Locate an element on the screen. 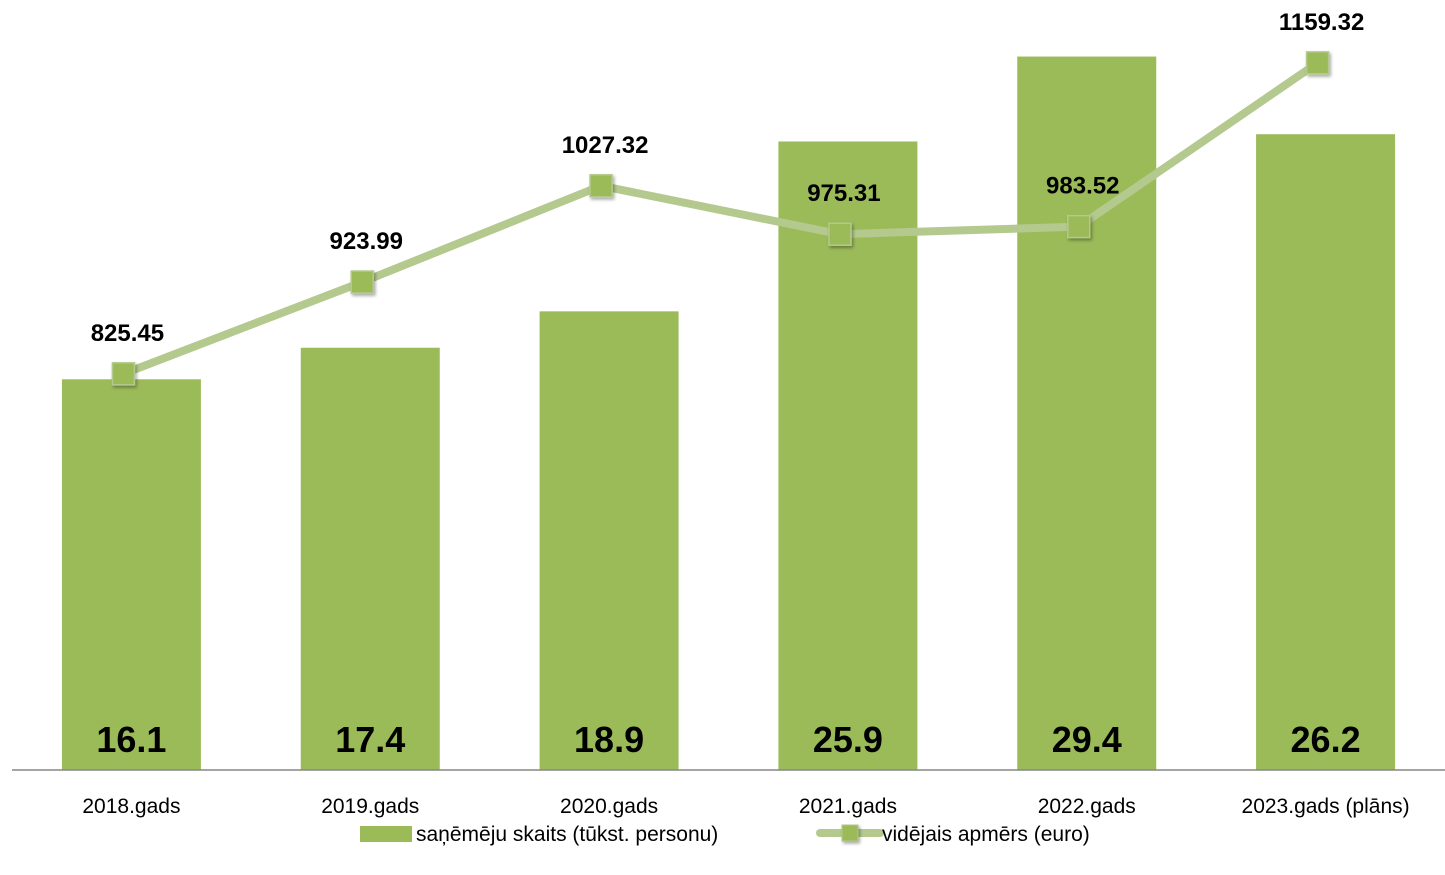 The height and width of the screenshot is (875, 1445). line-value-label: 1159.32 is located at coordinates (1321, 22).